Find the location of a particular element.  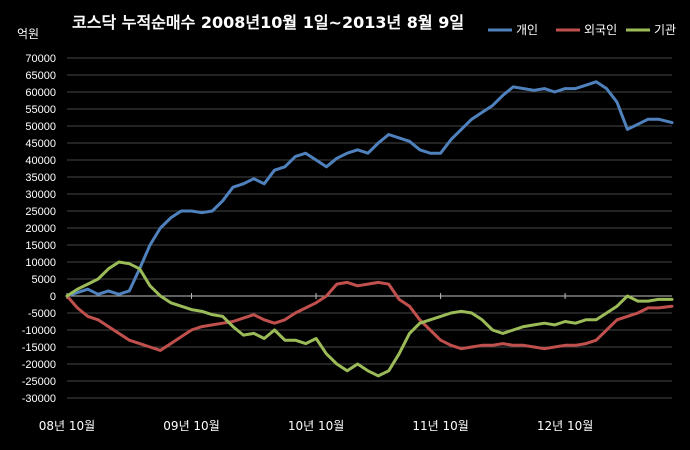

y-tick-label: 65000 is located at coordinates (40, 76).